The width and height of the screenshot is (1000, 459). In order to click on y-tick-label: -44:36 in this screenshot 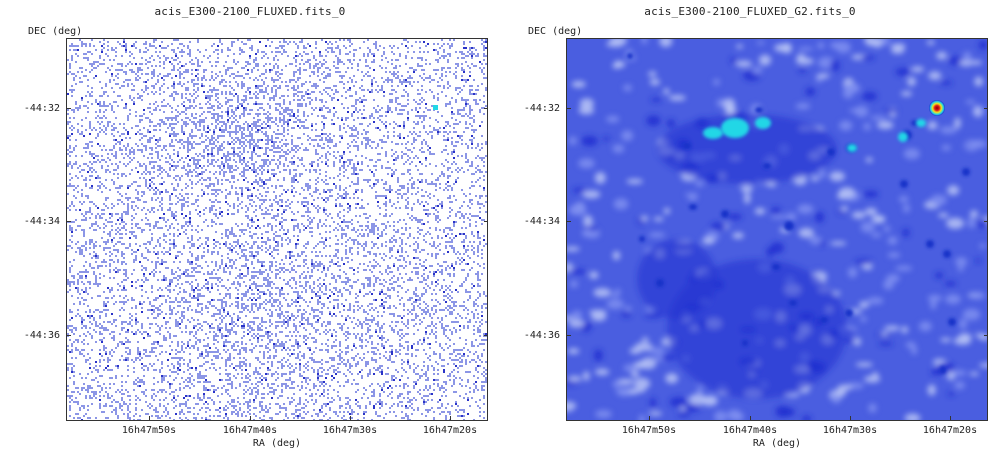, I will do `click(41, 335)`.